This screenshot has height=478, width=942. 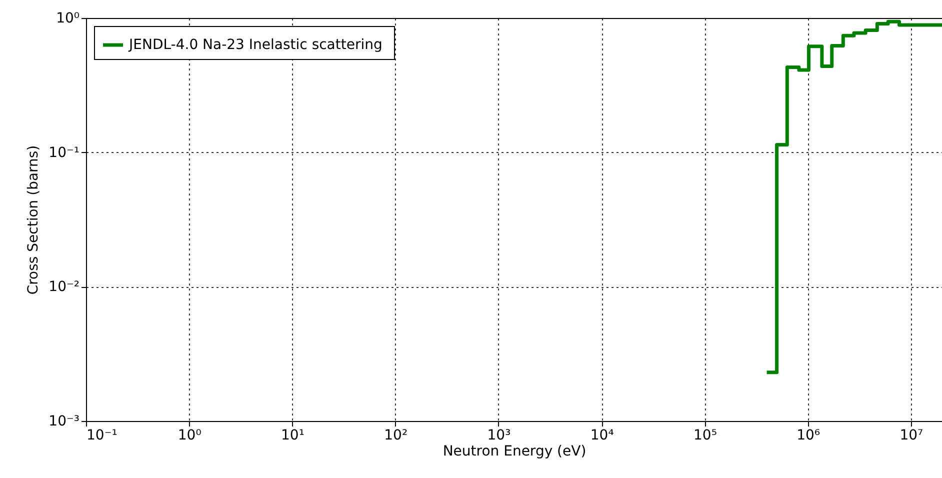 I want to click on y-tick-label: 10⁻¹, so click(x=64, y=152).